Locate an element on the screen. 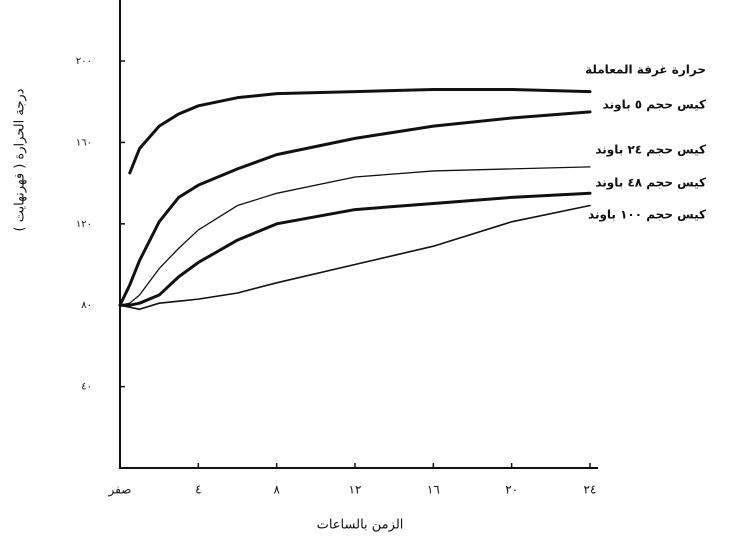 This screenshot has height=543, width=730. legend-label: كيس حجم ١٠٠ باوند is located at coordinates (647, 215).